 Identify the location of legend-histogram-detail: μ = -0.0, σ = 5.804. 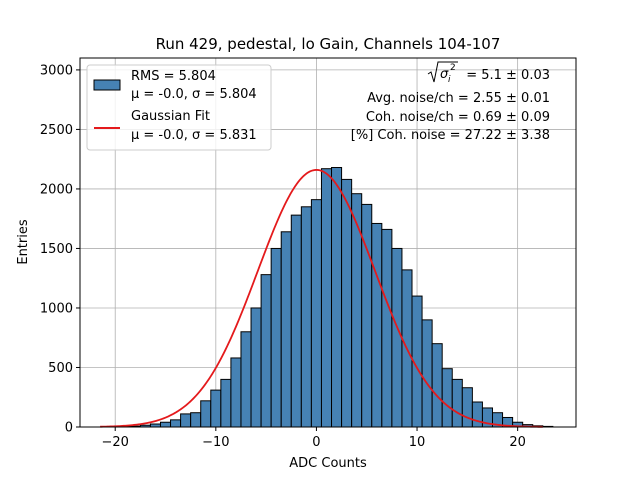
(194, 94).